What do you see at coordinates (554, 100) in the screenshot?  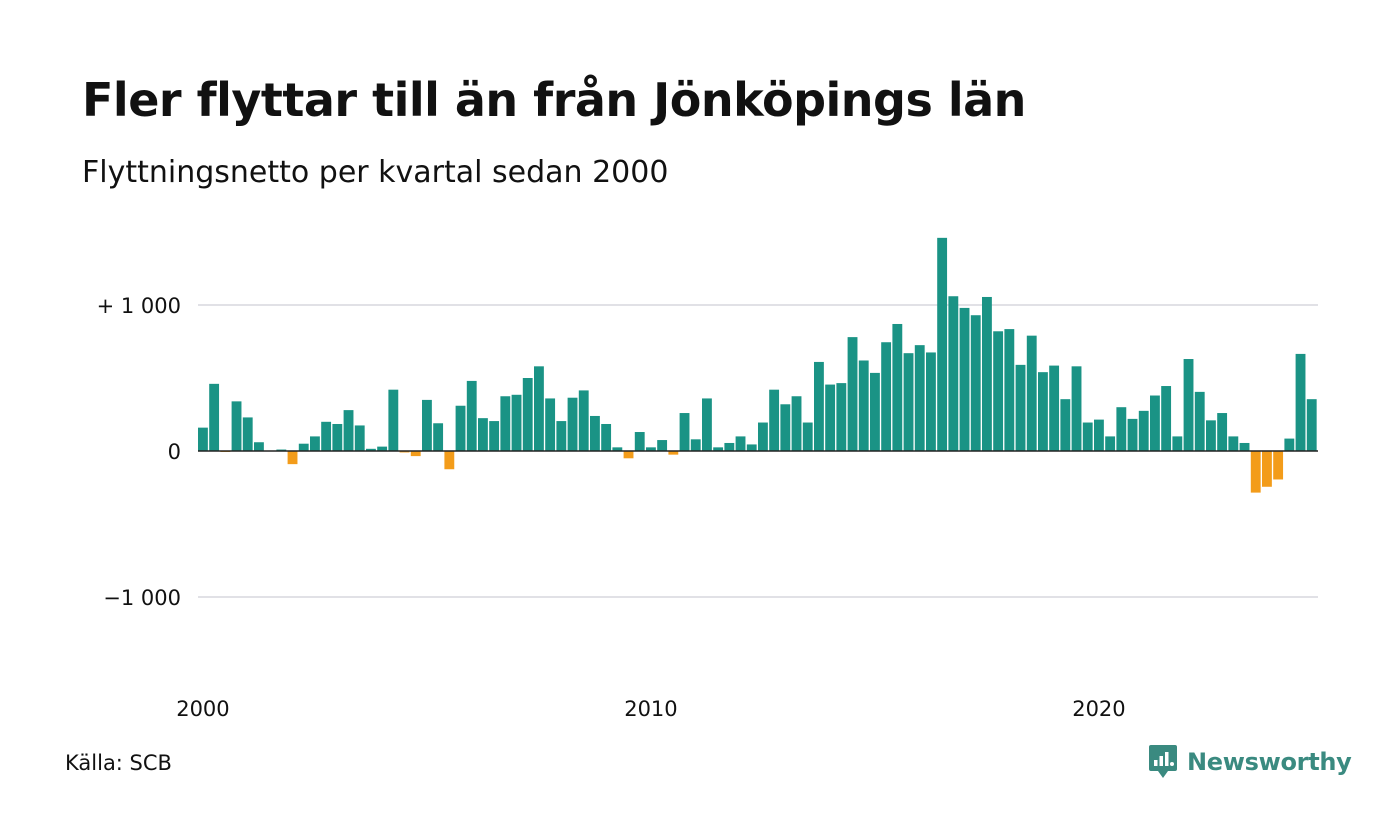 I see `chart-title: Fler flyttar till än från Jönköpings län` at bounding box center [554, 100].